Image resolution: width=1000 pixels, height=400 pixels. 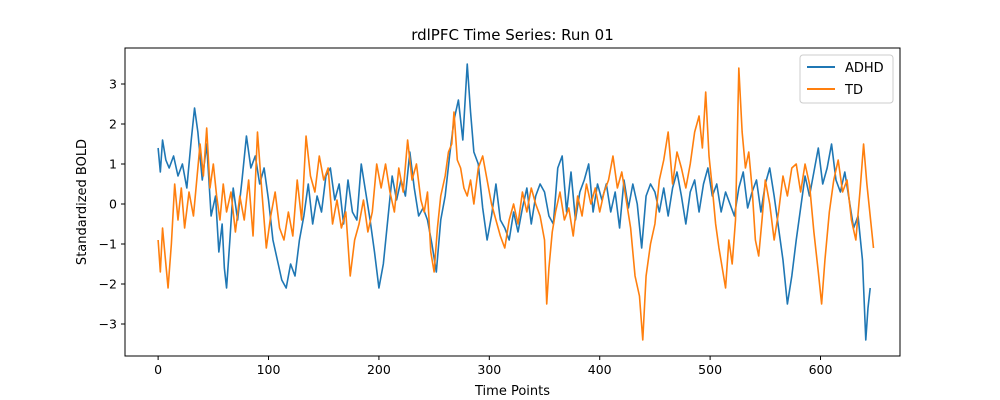 I want to click on x-axis: 0 100 200 300 400 500 600, so click(x=493, y=366).